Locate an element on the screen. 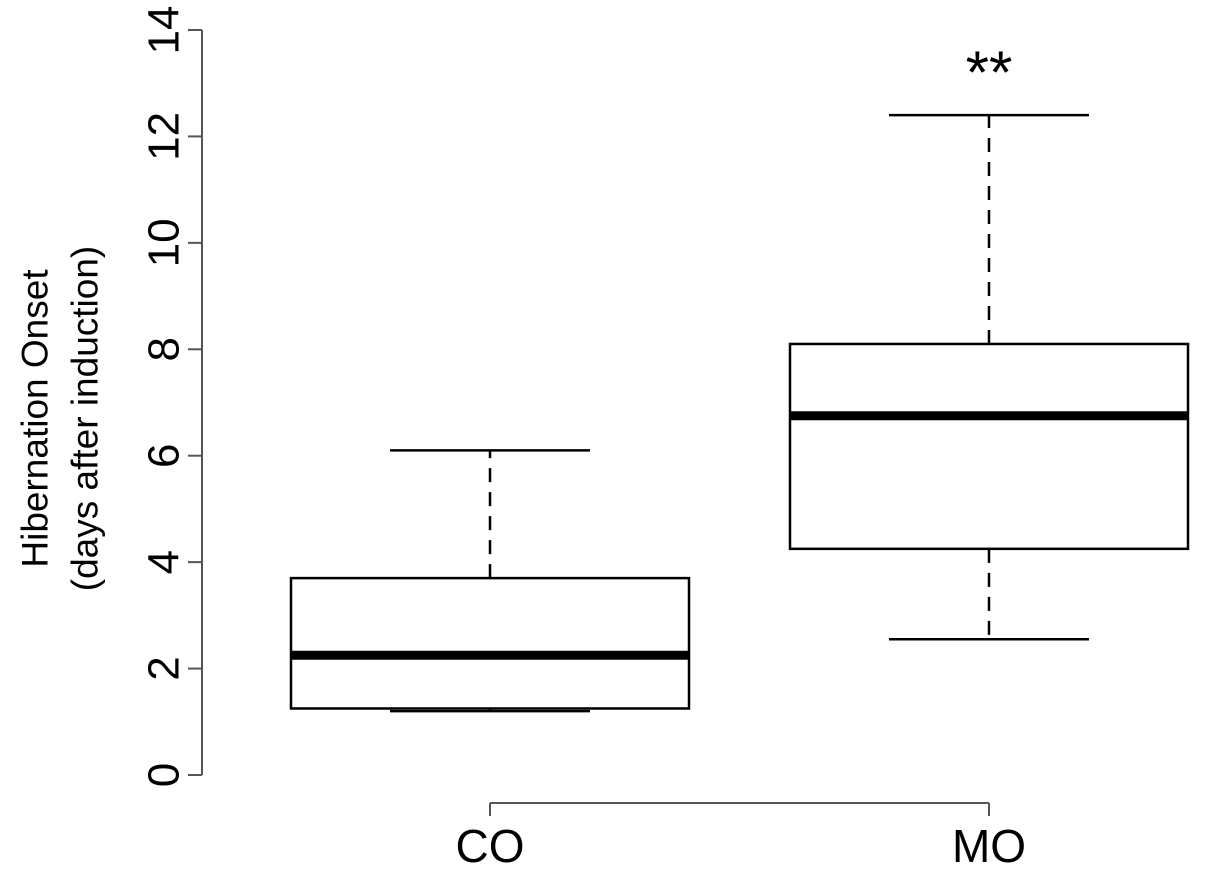 The image size is (1206, 886). x-tick-label: MO is located at coordinates (989, 846).